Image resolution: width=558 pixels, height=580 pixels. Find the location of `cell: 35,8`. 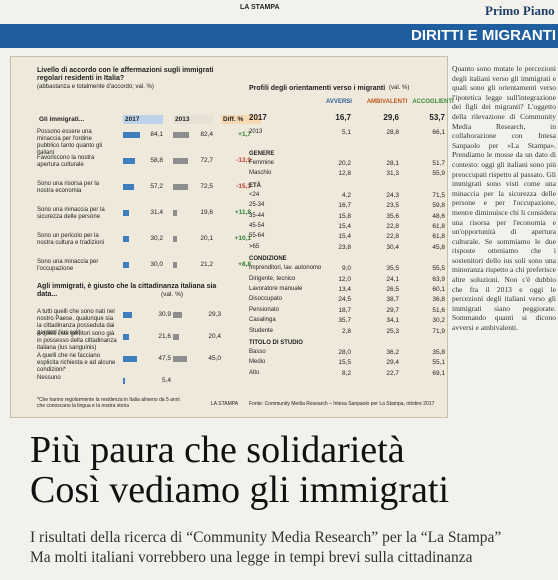

cell: 35,8 is located at coordinates (438, 352).